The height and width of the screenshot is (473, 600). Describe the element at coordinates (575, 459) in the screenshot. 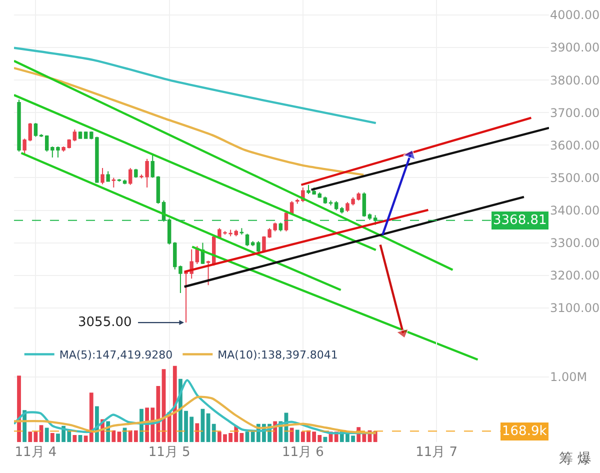

I see `text: 筹 爆` at that location.